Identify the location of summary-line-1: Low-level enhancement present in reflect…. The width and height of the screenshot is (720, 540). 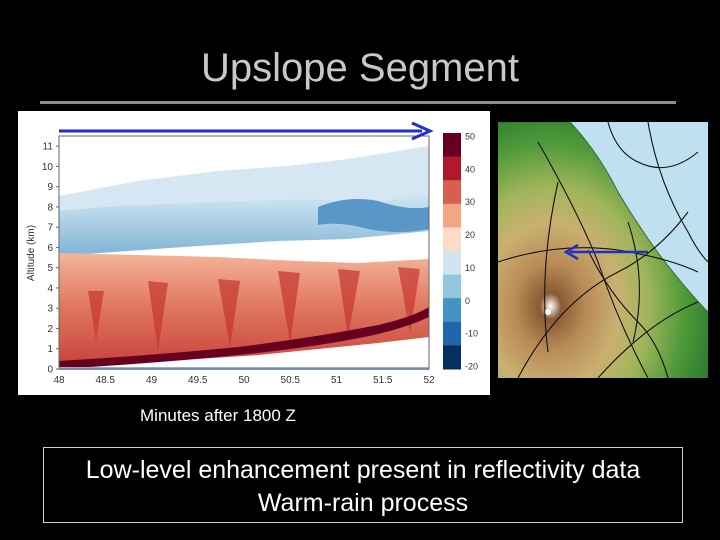
(363, 470).